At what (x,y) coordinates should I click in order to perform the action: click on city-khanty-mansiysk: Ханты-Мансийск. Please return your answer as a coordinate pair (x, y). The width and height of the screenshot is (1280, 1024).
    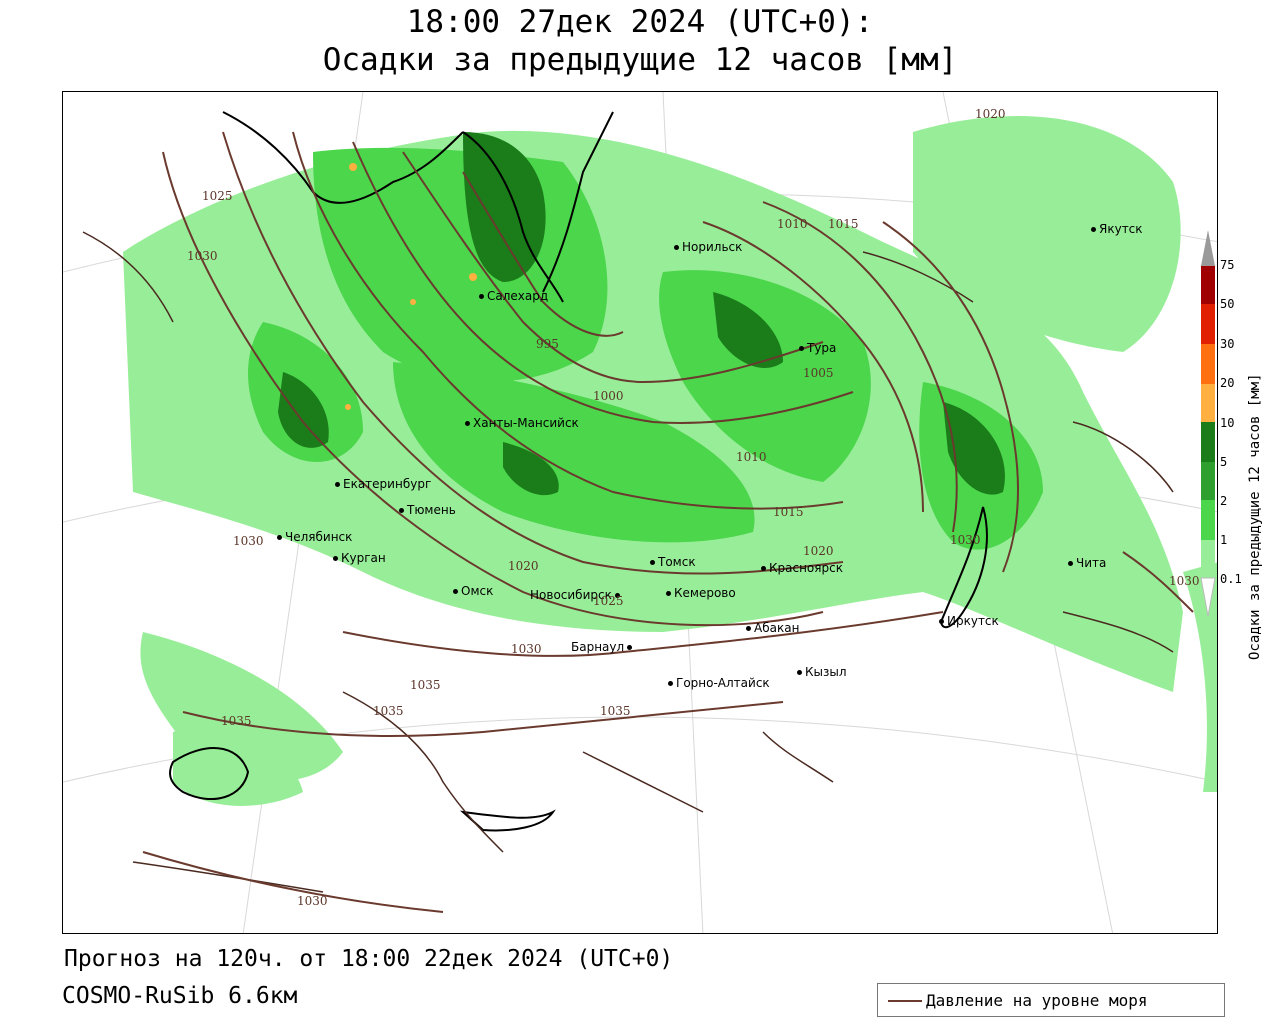
    Looking at the image, I should click on (522, 423).